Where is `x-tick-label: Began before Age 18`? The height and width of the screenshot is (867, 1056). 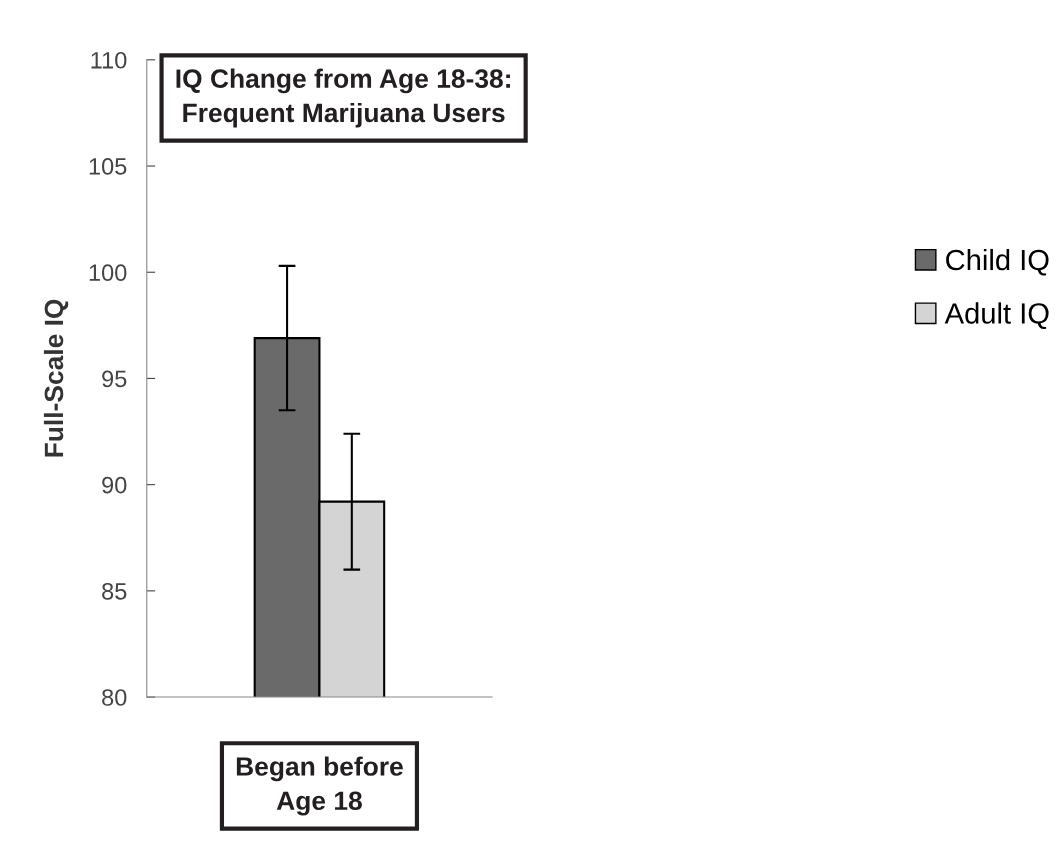 x-tick-label: Began before Age 18 is located at coordinates (319, 786).